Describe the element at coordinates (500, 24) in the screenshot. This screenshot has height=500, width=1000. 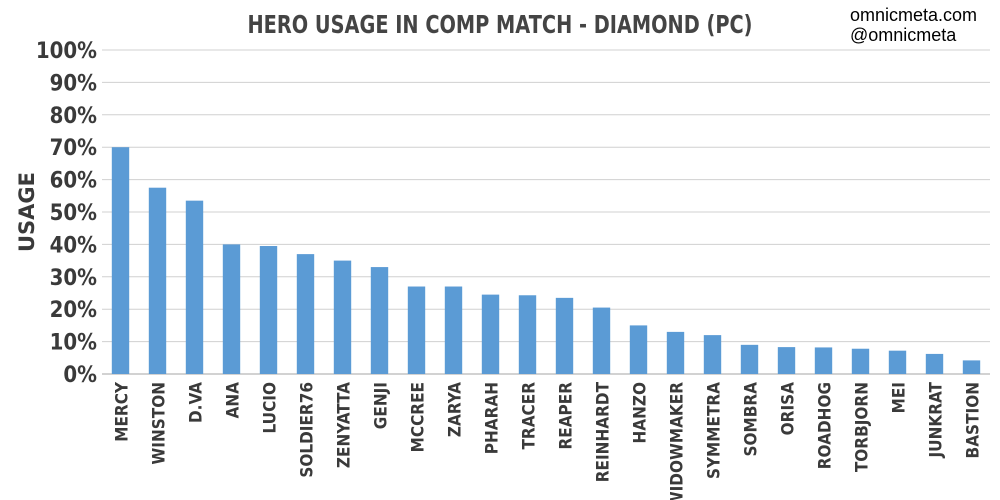
I see `chart-title: HERO USAGE IN COMP MATCH - DIAMOND (PC)` at that location.